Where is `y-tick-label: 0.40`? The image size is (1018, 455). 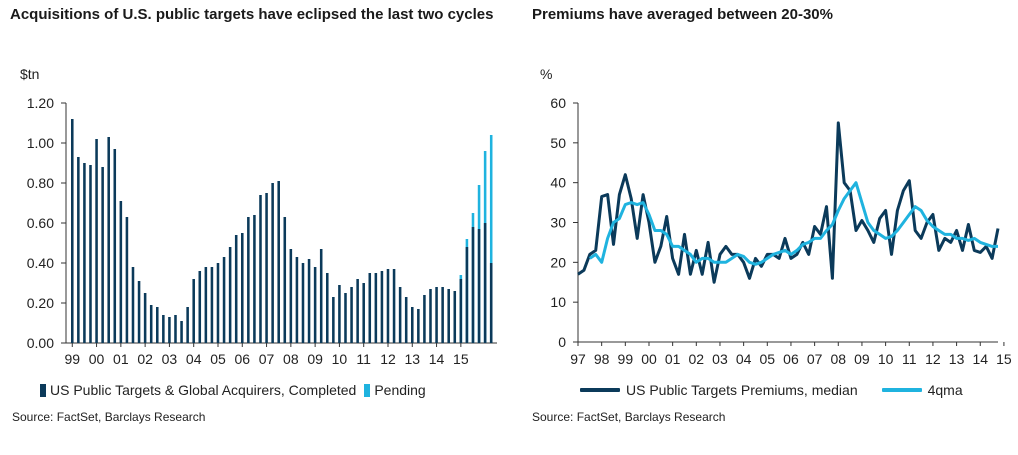 y-tick-label: 0.40 is located at coordinates (40, 263).